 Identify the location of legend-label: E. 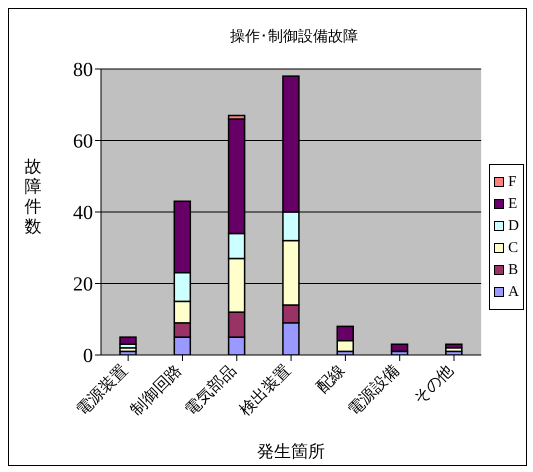
(513, 204).